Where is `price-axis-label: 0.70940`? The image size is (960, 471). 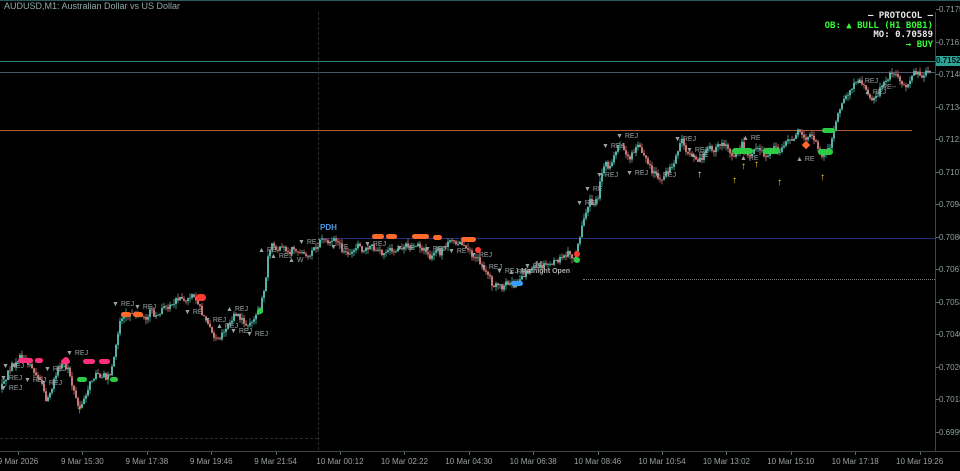
price-axis-label: 0.70940 is located at coordinates (949, 204).